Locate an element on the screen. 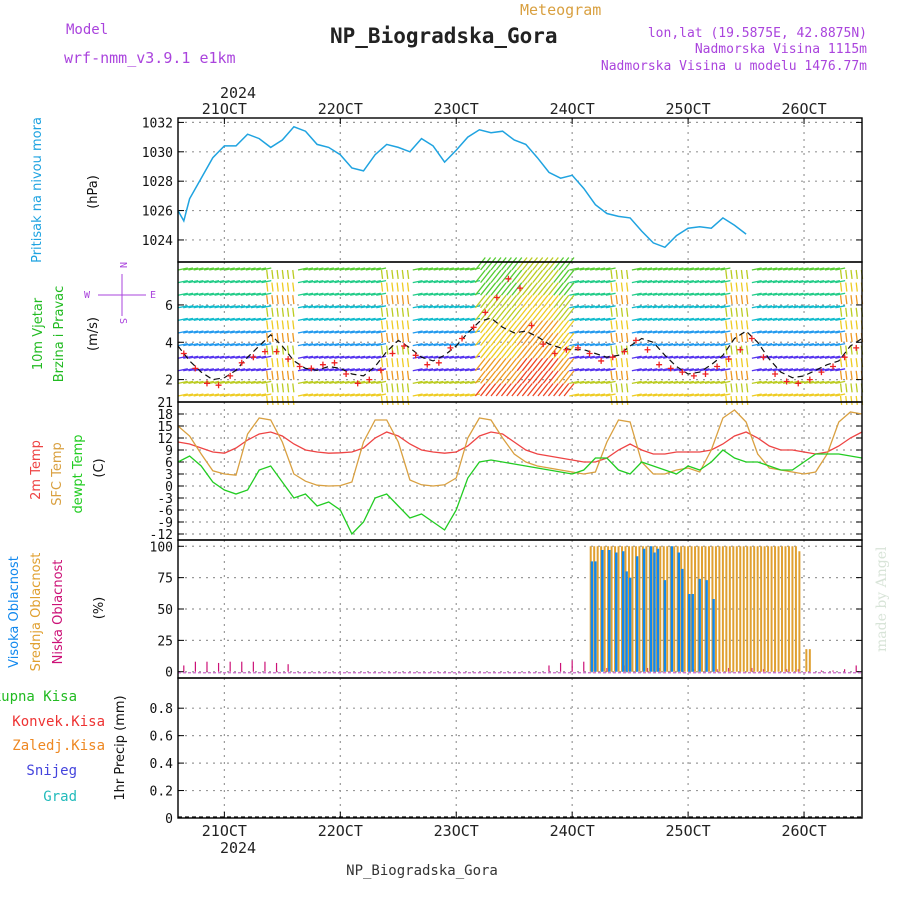 This screenshot has height=904, width=900. top-year-label: 2024 is located at coordinates (238, 93).